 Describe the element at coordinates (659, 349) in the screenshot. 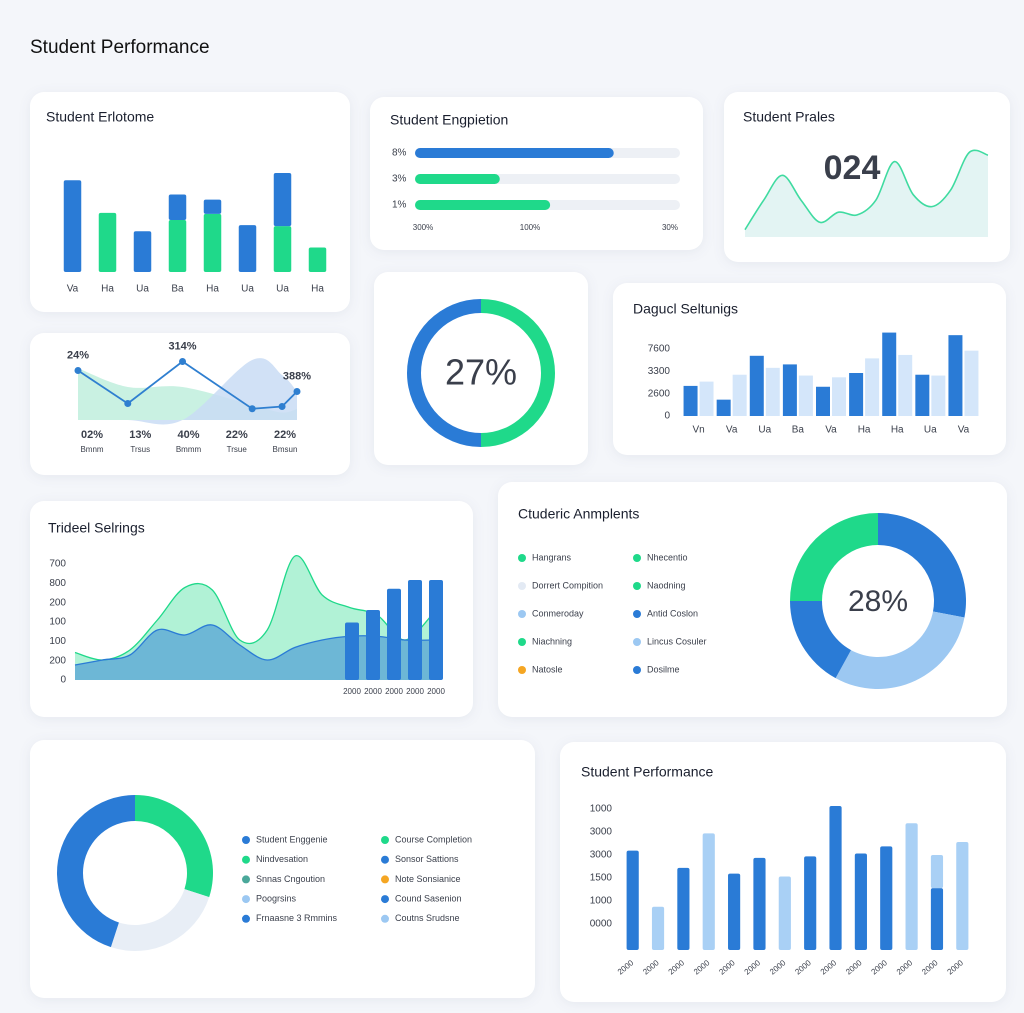

I see `y-axis-label: 7600` at that location.